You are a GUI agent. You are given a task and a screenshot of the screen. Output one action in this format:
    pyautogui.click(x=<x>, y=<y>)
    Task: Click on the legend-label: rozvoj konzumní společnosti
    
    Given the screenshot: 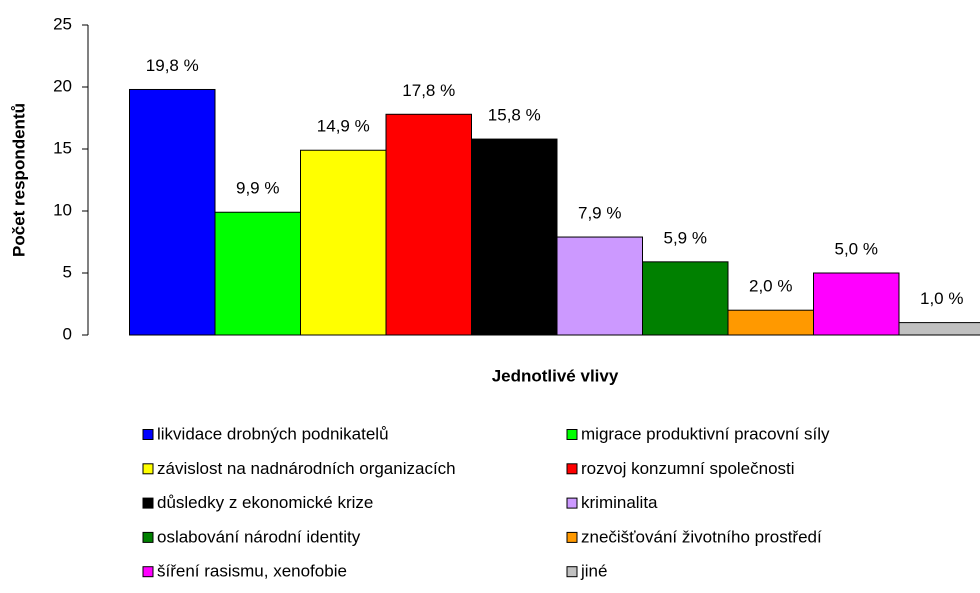 What is the action you would take?
    pyautogui.click(x=688, y=468)
    